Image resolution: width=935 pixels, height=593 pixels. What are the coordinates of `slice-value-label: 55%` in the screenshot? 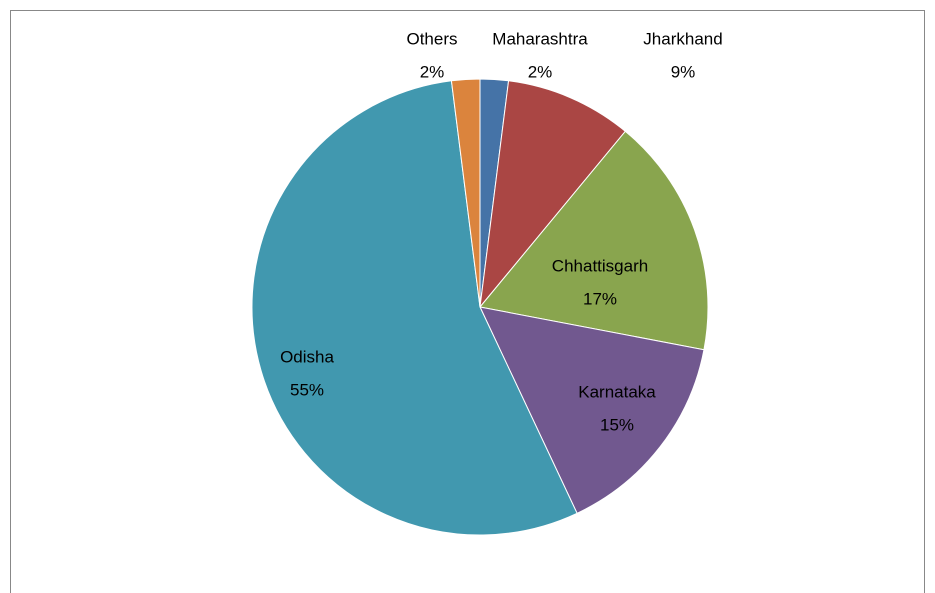 It's located at (307, 389).